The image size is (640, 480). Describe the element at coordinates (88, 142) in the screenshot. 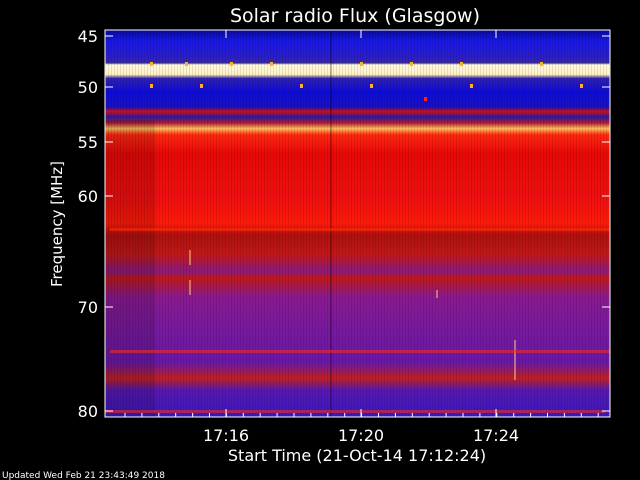

I see `y-tick-label: 55` at that location.